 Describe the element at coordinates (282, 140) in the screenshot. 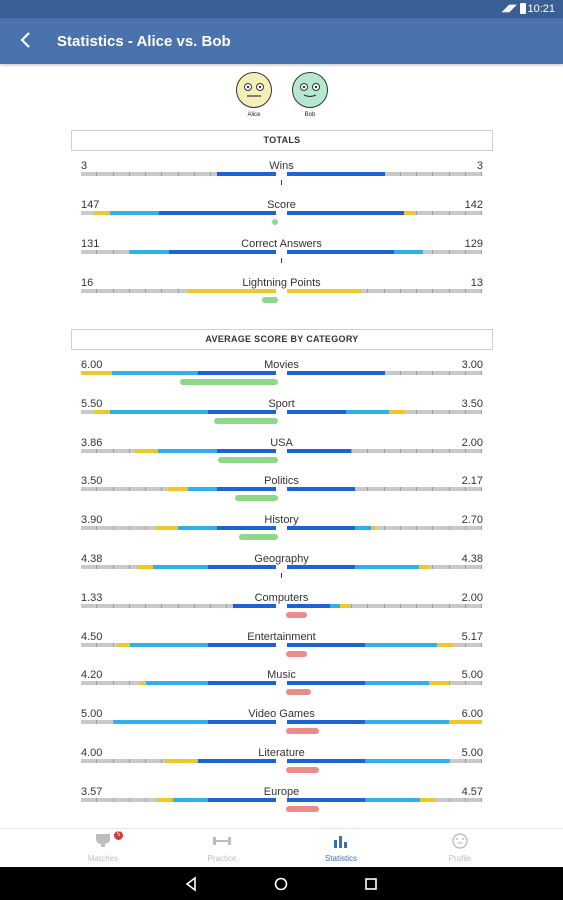

I see `section-header-totals: TOTALS` at that location.